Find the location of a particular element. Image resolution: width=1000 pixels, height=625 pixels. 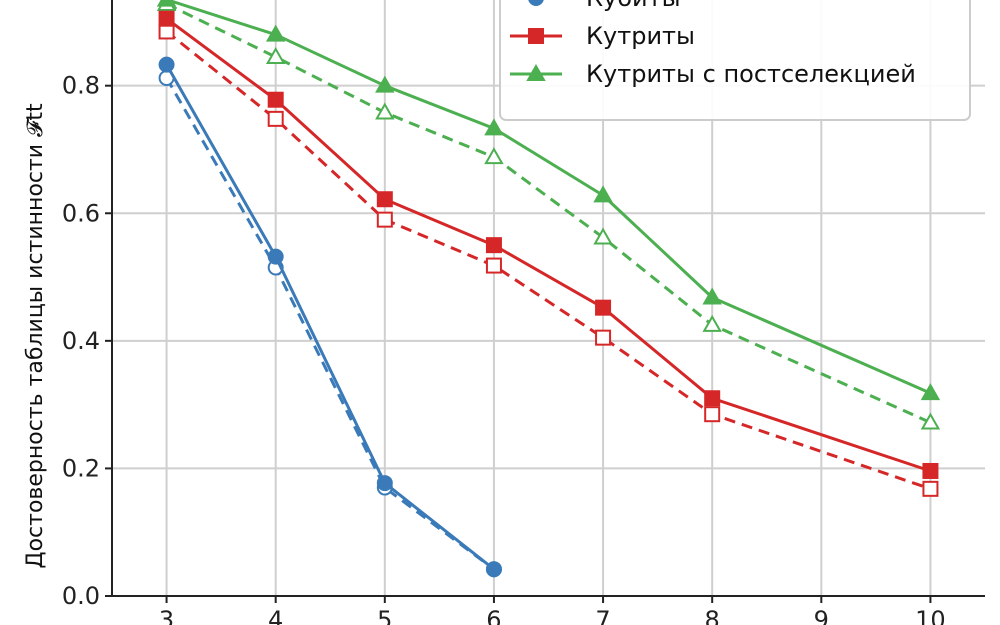

x-tick-label: 7 is located at coordinates (602, 615).